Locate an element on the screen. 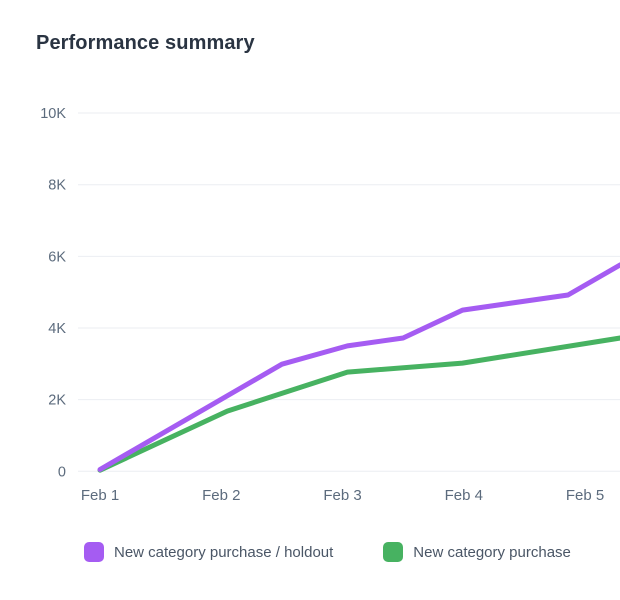 The height and width of the screenshot is (600, 620). y-tick-label: 2K is located at coordinates (57, 401).